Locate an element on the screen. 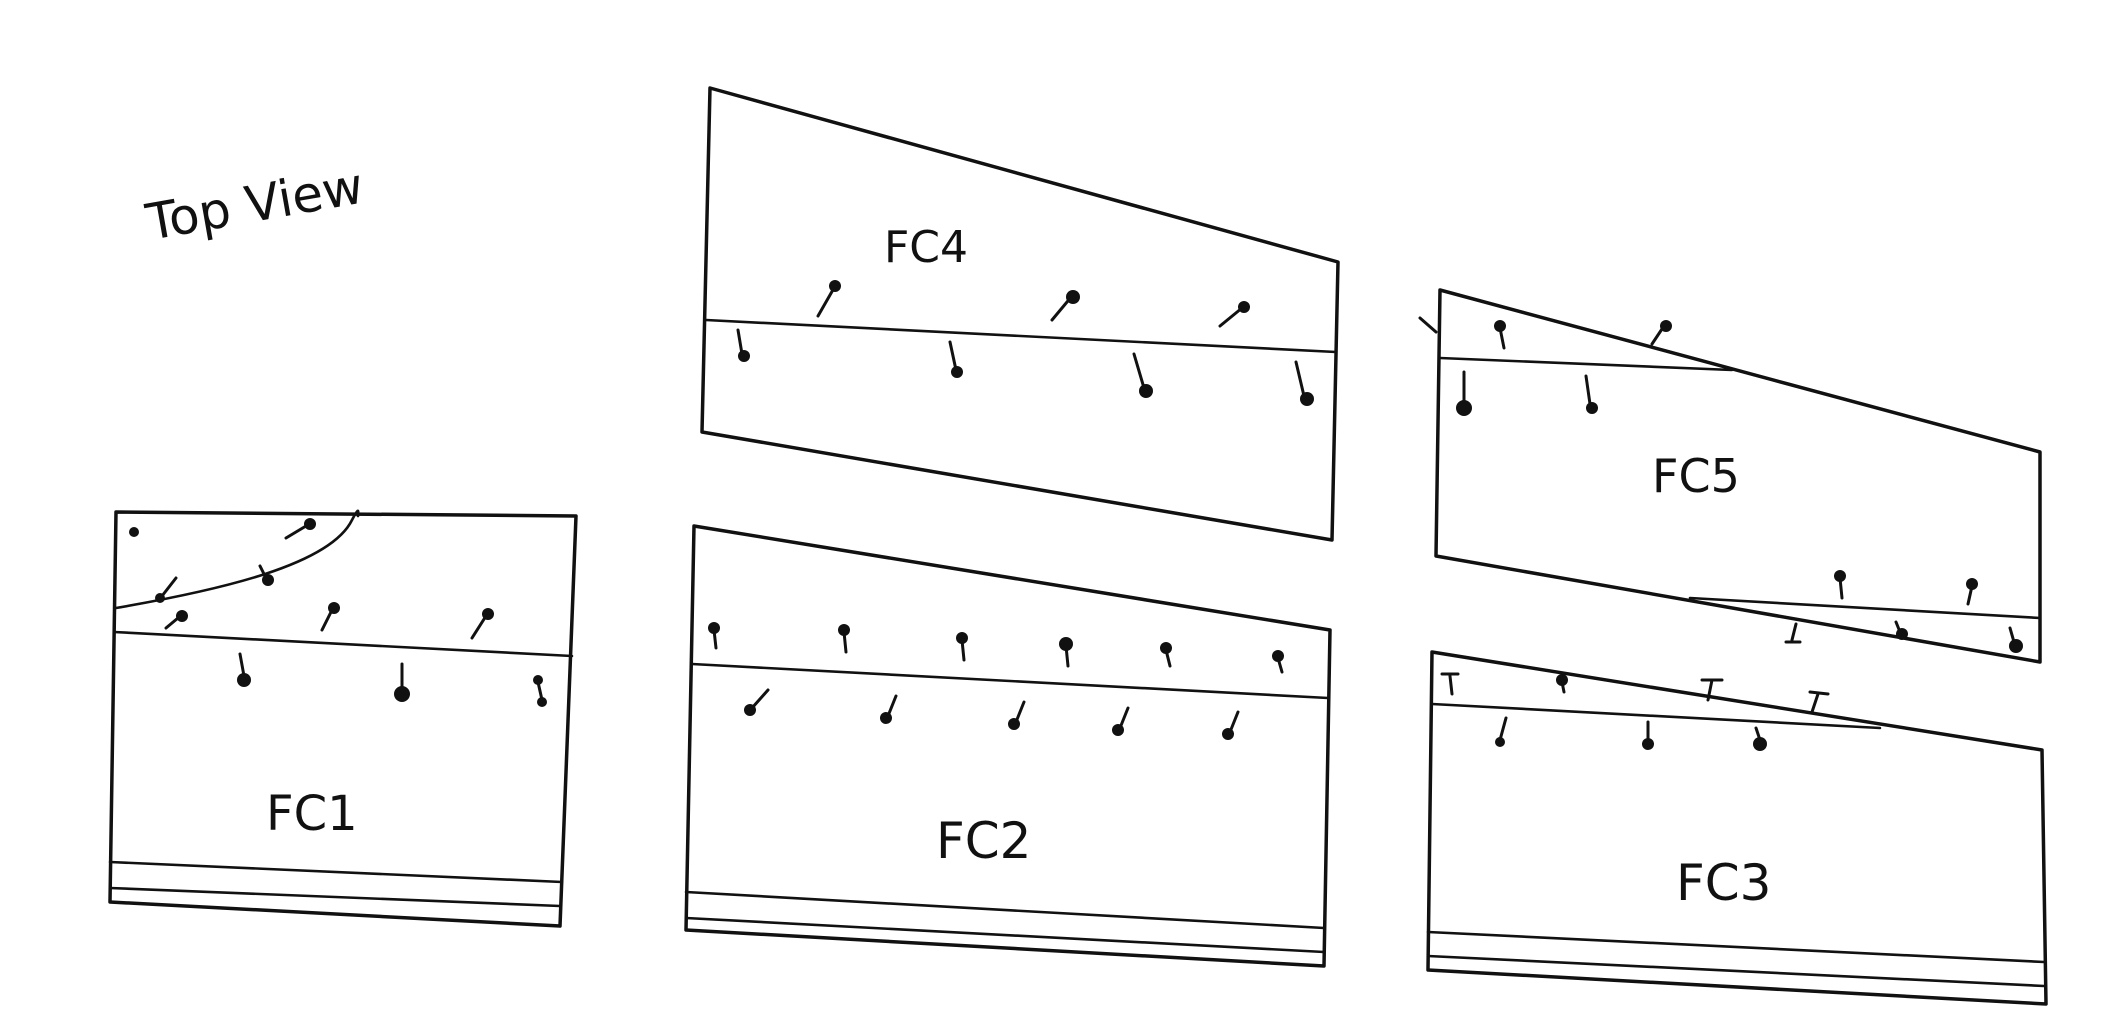 The image size is (2112, 1024). panel-fc4-pins is located at coordinates (1025, 343).